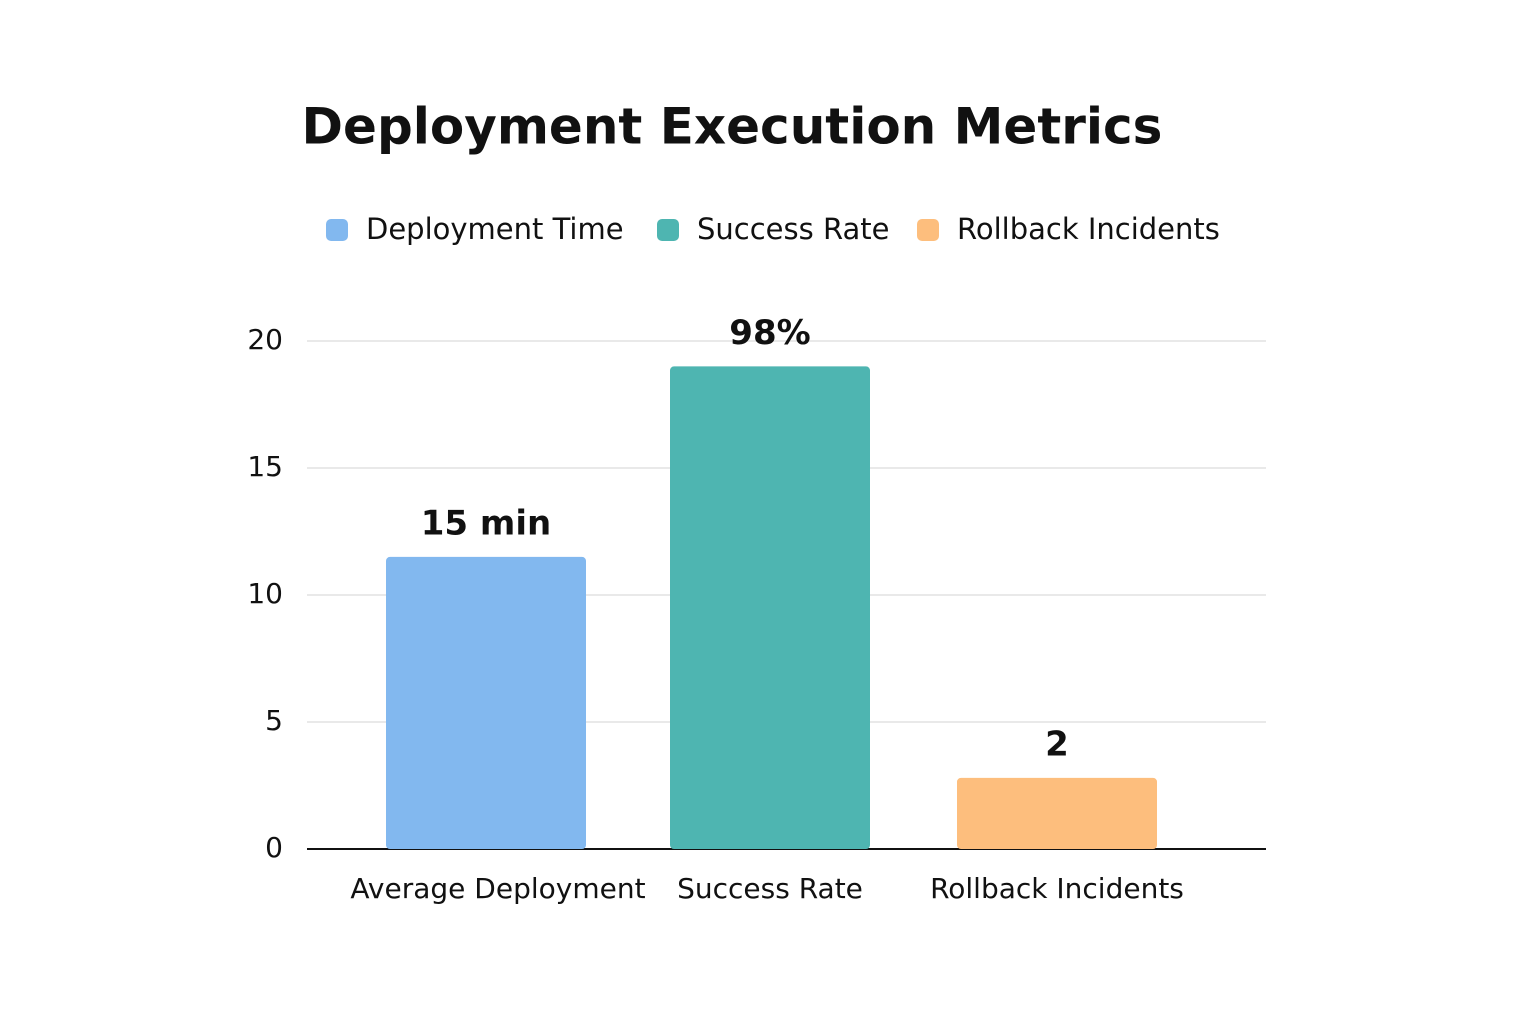 Image resolution: width=1536 pixels, height=1024 pixels. I want to click on bar-label: 15 min, so click(486, 523).